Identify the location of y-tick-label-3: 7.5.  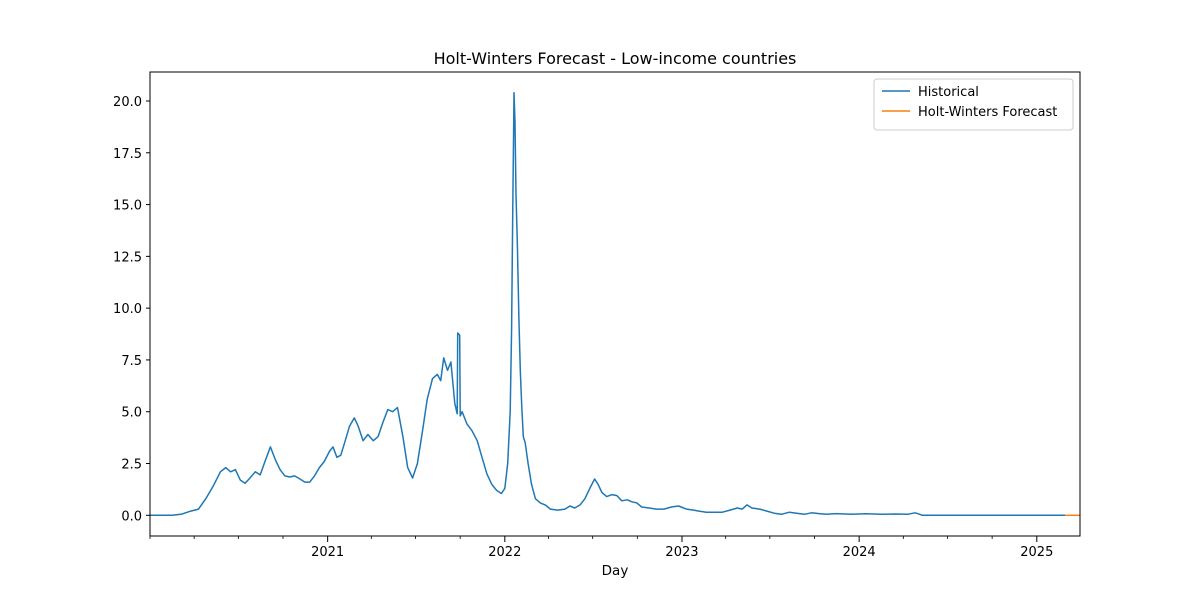
(131, 361).